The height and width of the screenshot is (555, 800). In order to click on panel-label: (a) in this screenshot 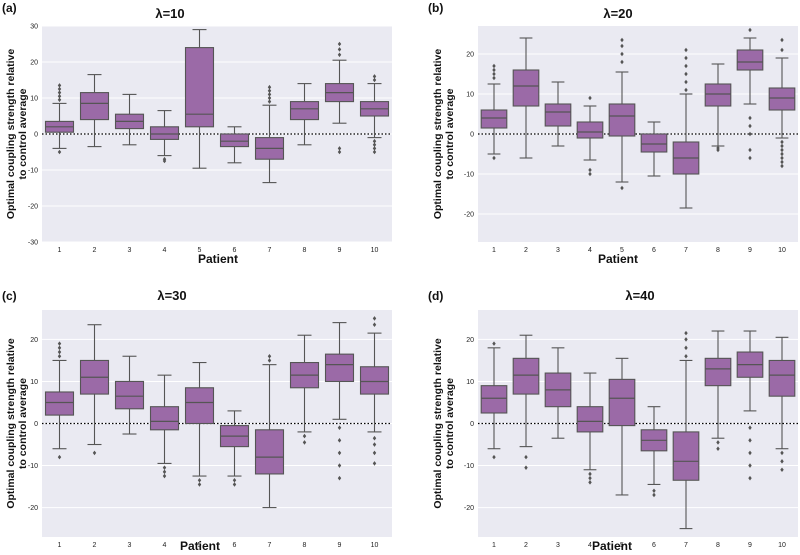, I will do `click(9, 8)`.